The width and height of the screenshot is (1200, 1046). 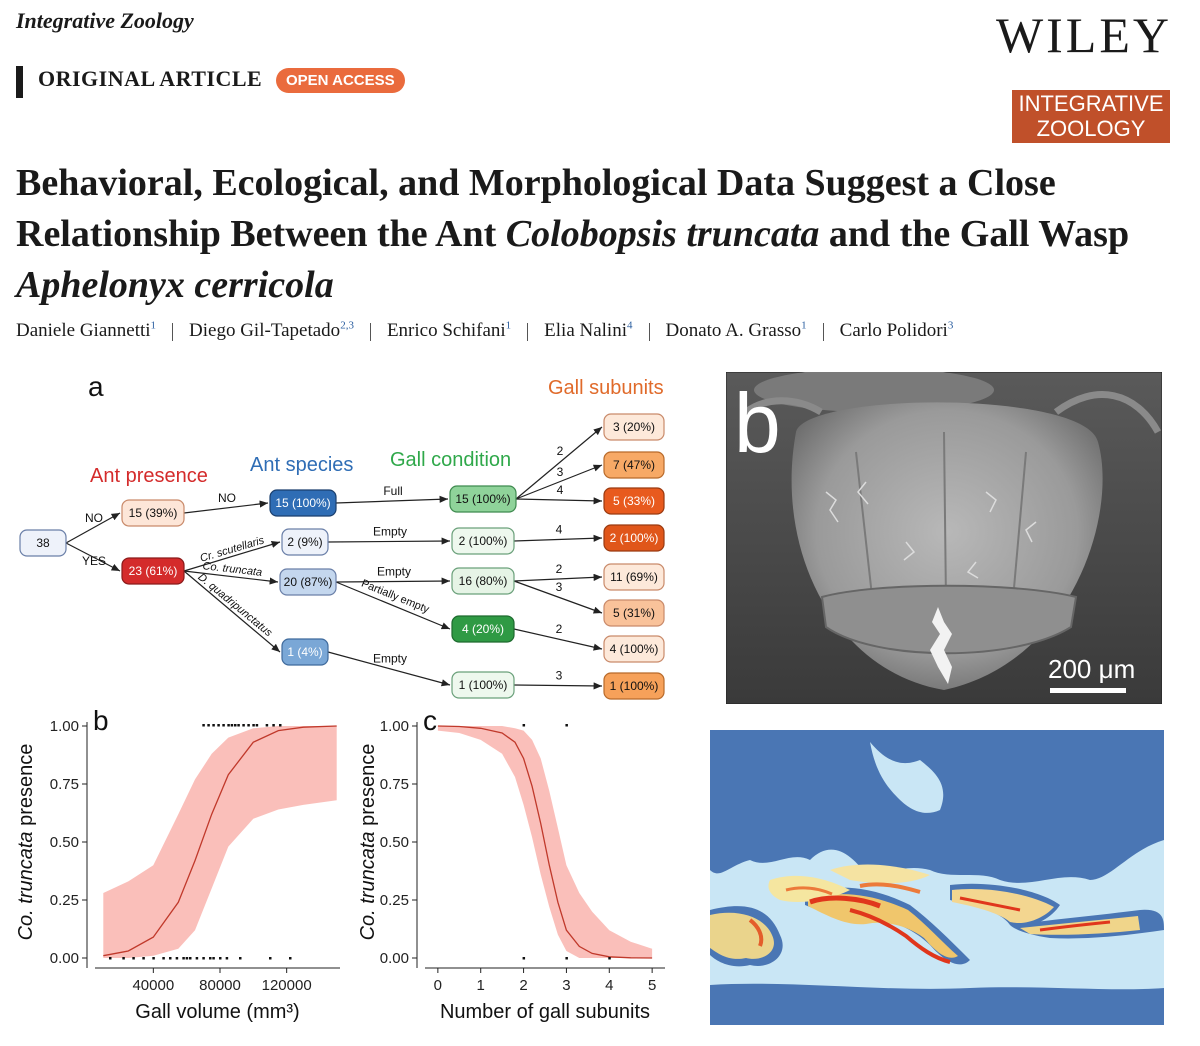 I want to click on tree-node-label: 7 (47%), so click(x=634, y=465).